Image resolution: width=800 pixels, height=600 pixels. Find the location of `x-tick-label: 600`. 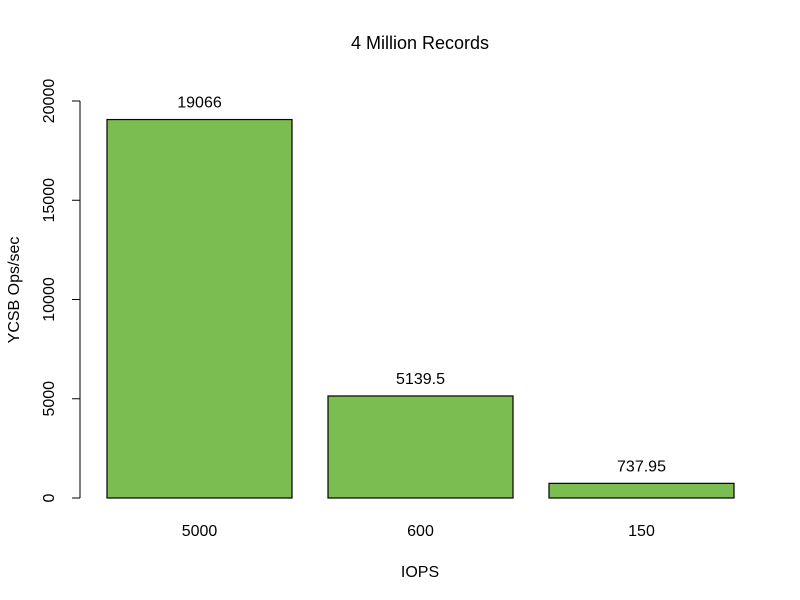

x-tick-label: 600 is located at coordinates (420, 531).